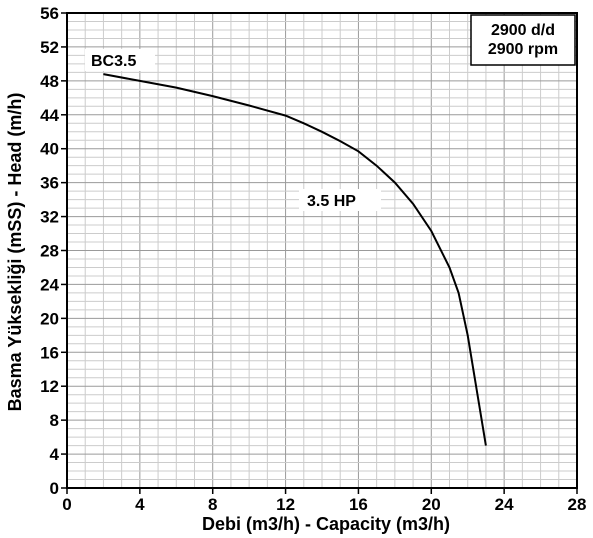  Describe the element at coordinates (577, 504) in the screenshot. I see `x-tick-label: 28` at that location.